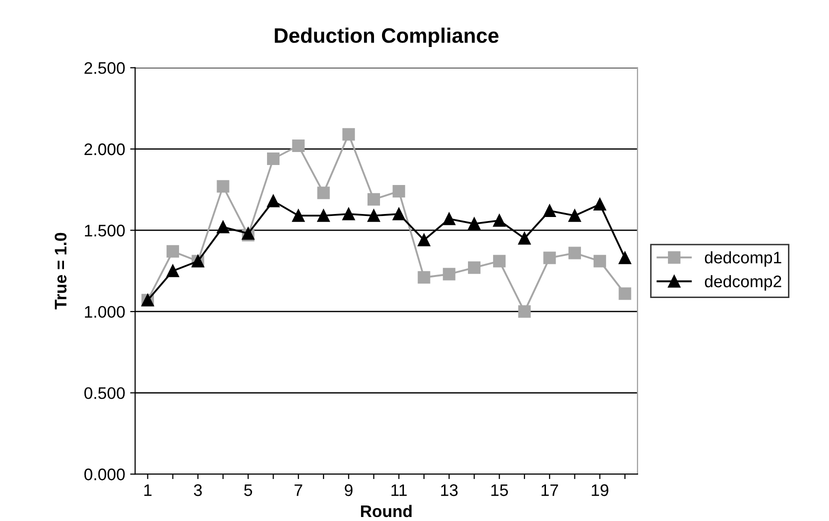 Image resolution: width=829 pixels, height=521 pixels. Describe the element at coordinates (198, 490) in the screenshot. I see `x-tick-label: 3` at that location.